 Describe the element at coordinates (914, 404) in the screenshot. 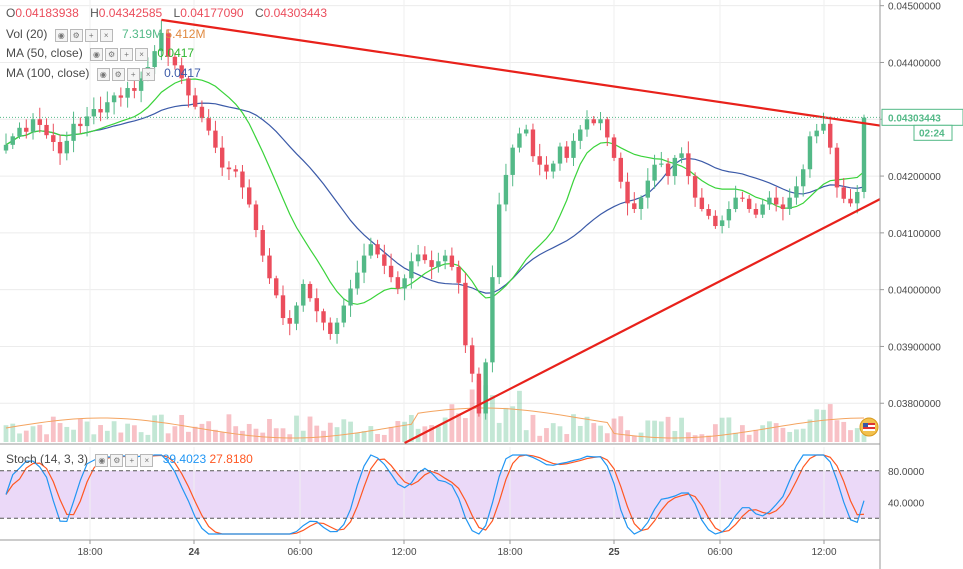

I see `price-tick-label: 0.03800000` at that location.